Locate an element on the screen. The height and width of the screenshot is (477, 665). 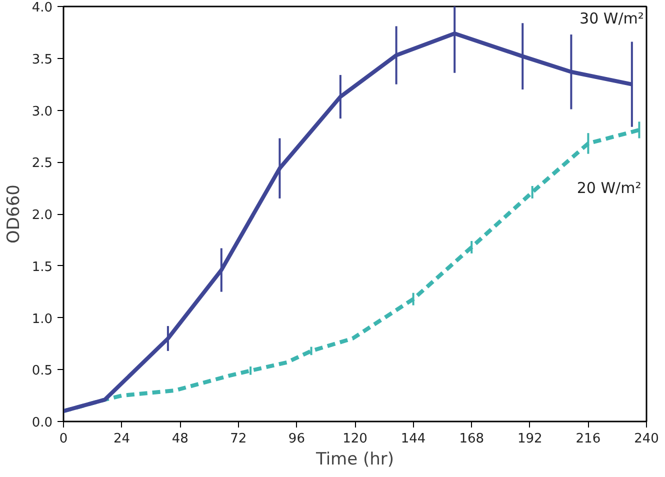
x-tick-label: 192 is located at coordinates (529, 439).